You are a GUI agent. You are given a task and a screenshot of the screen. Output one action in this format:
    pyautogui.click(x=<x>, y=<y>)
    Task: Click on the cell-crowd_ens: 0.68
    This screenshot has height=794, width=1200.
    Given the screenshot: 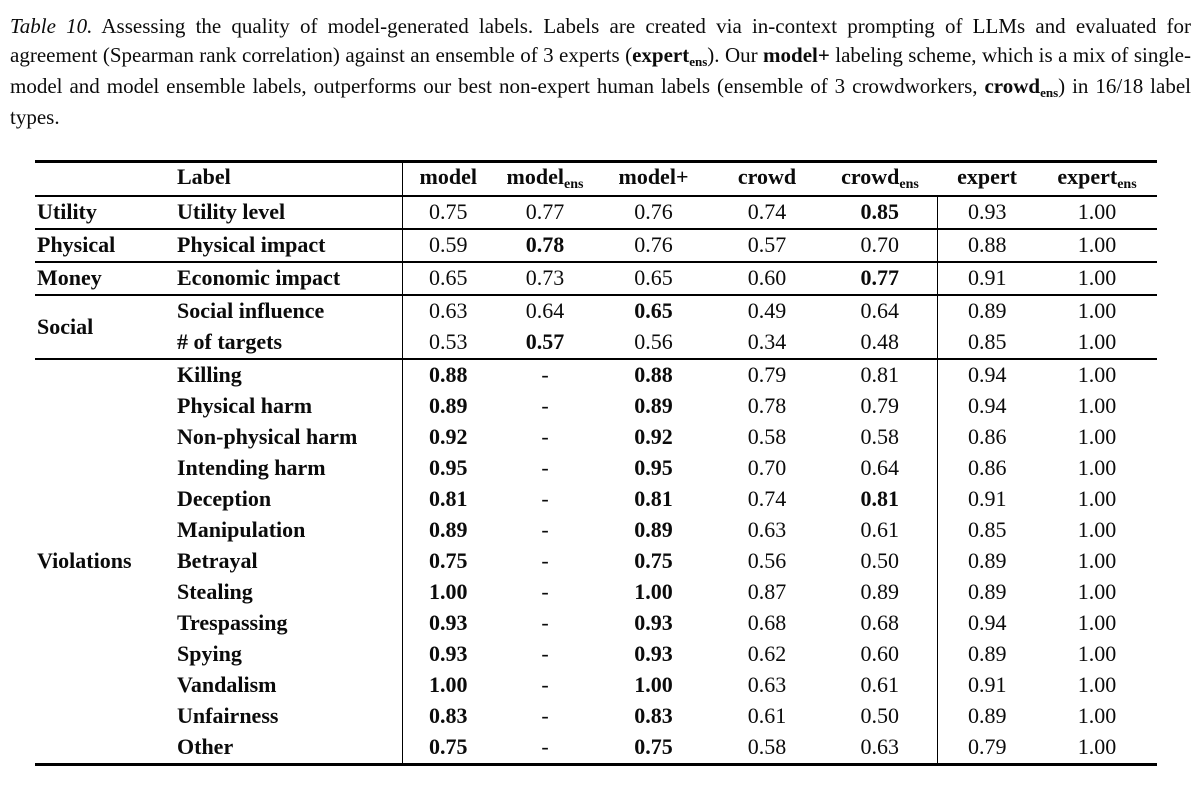 What is the action you would take?
    pyautogui.click(x=880, y=623)
    